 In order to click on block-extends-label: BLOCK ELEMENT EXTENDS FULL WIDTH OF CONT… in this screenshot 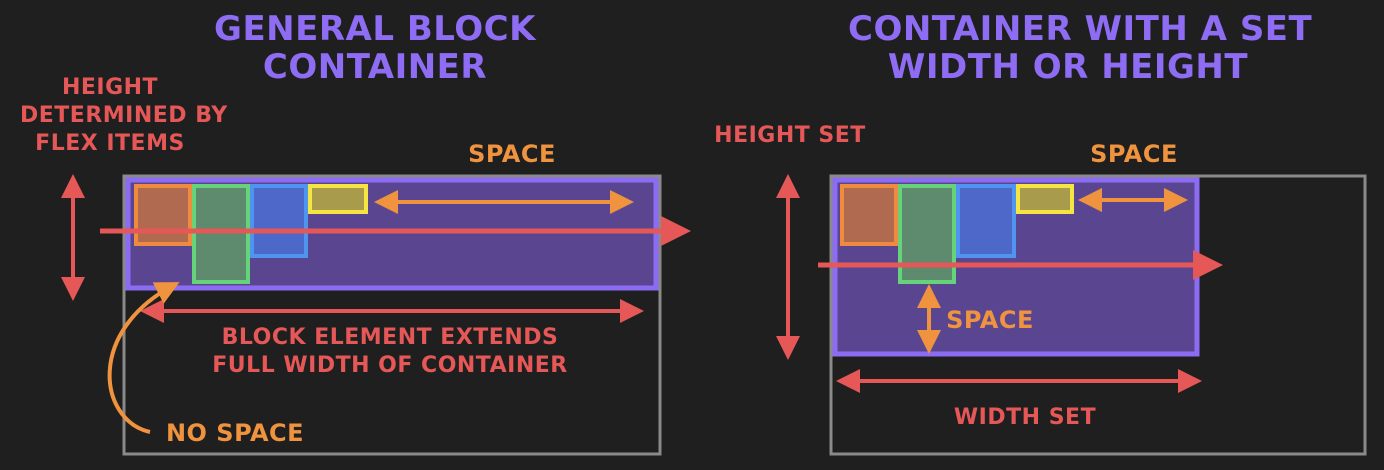, I will do `click(390, 352)`.